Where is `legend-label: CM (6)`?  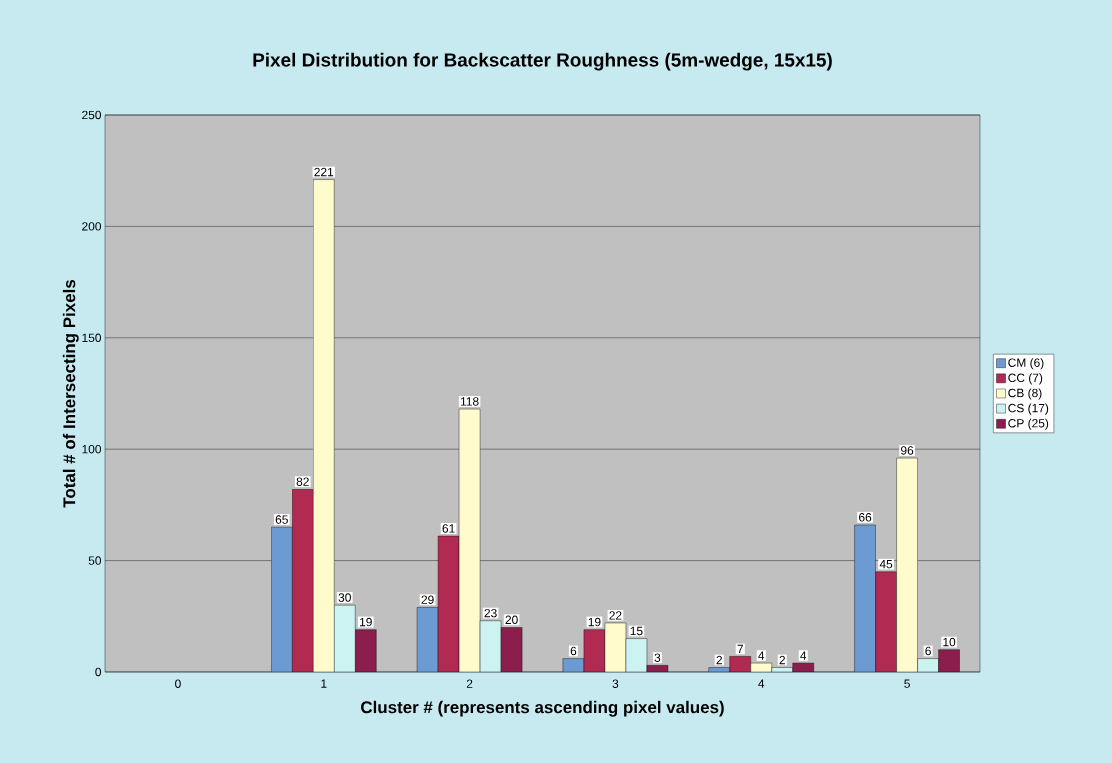
legend-label: CM (6) is located at coordinates (1026, 364).